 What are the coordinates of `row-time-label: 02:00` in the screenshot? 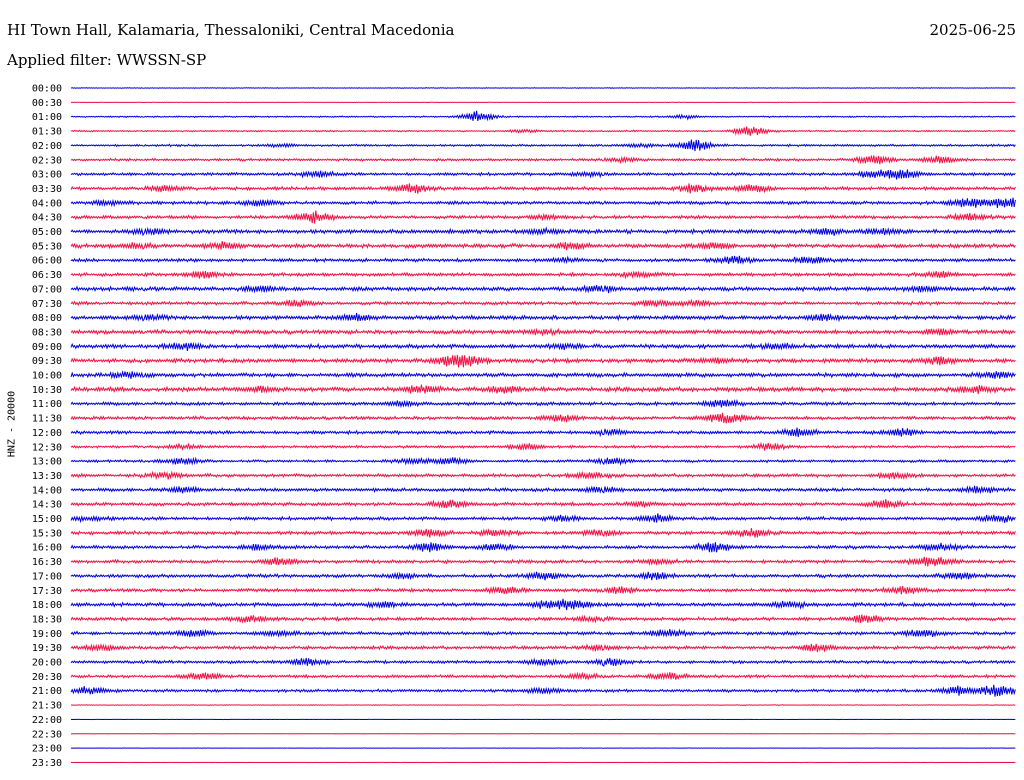 It's located at (47, 146).